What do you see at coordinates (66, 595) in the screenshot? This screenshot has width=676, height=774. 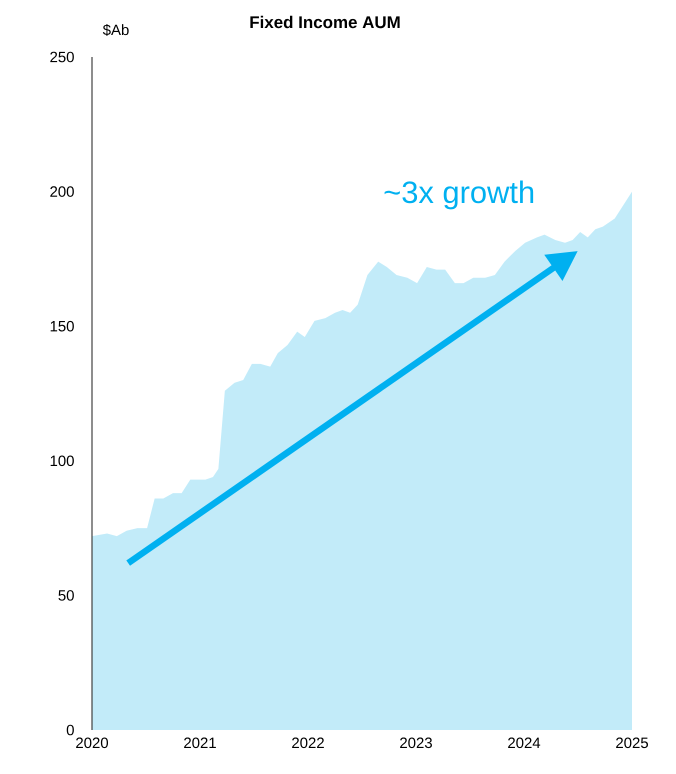 I see `y-tick-label: 50` at bounding box center [66, 595].